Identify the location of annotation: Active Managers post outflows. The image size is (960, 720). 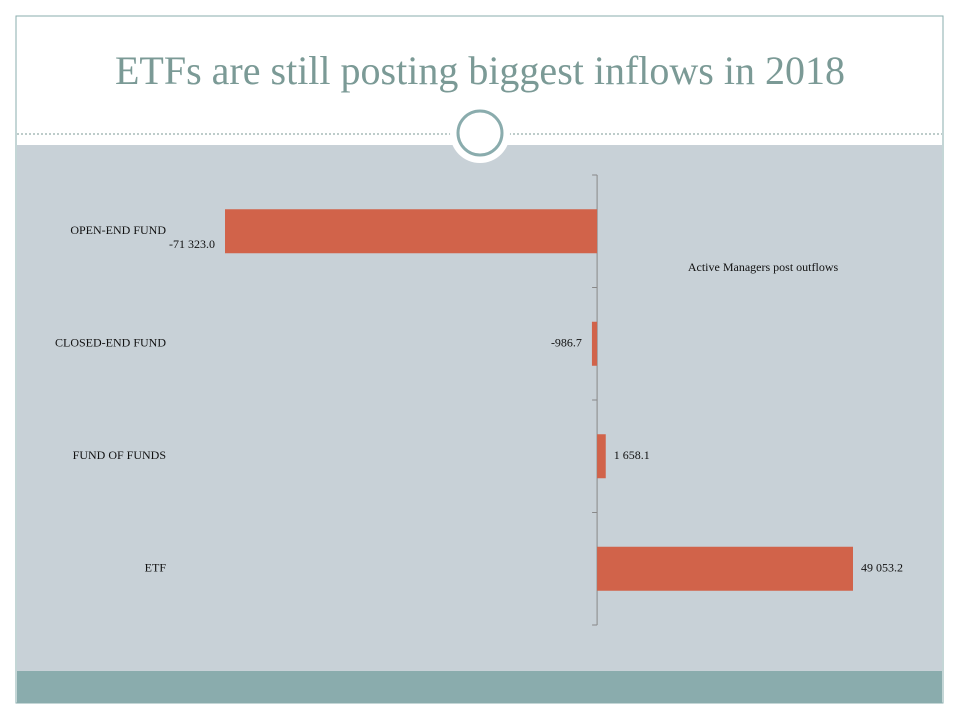
(763, 267).